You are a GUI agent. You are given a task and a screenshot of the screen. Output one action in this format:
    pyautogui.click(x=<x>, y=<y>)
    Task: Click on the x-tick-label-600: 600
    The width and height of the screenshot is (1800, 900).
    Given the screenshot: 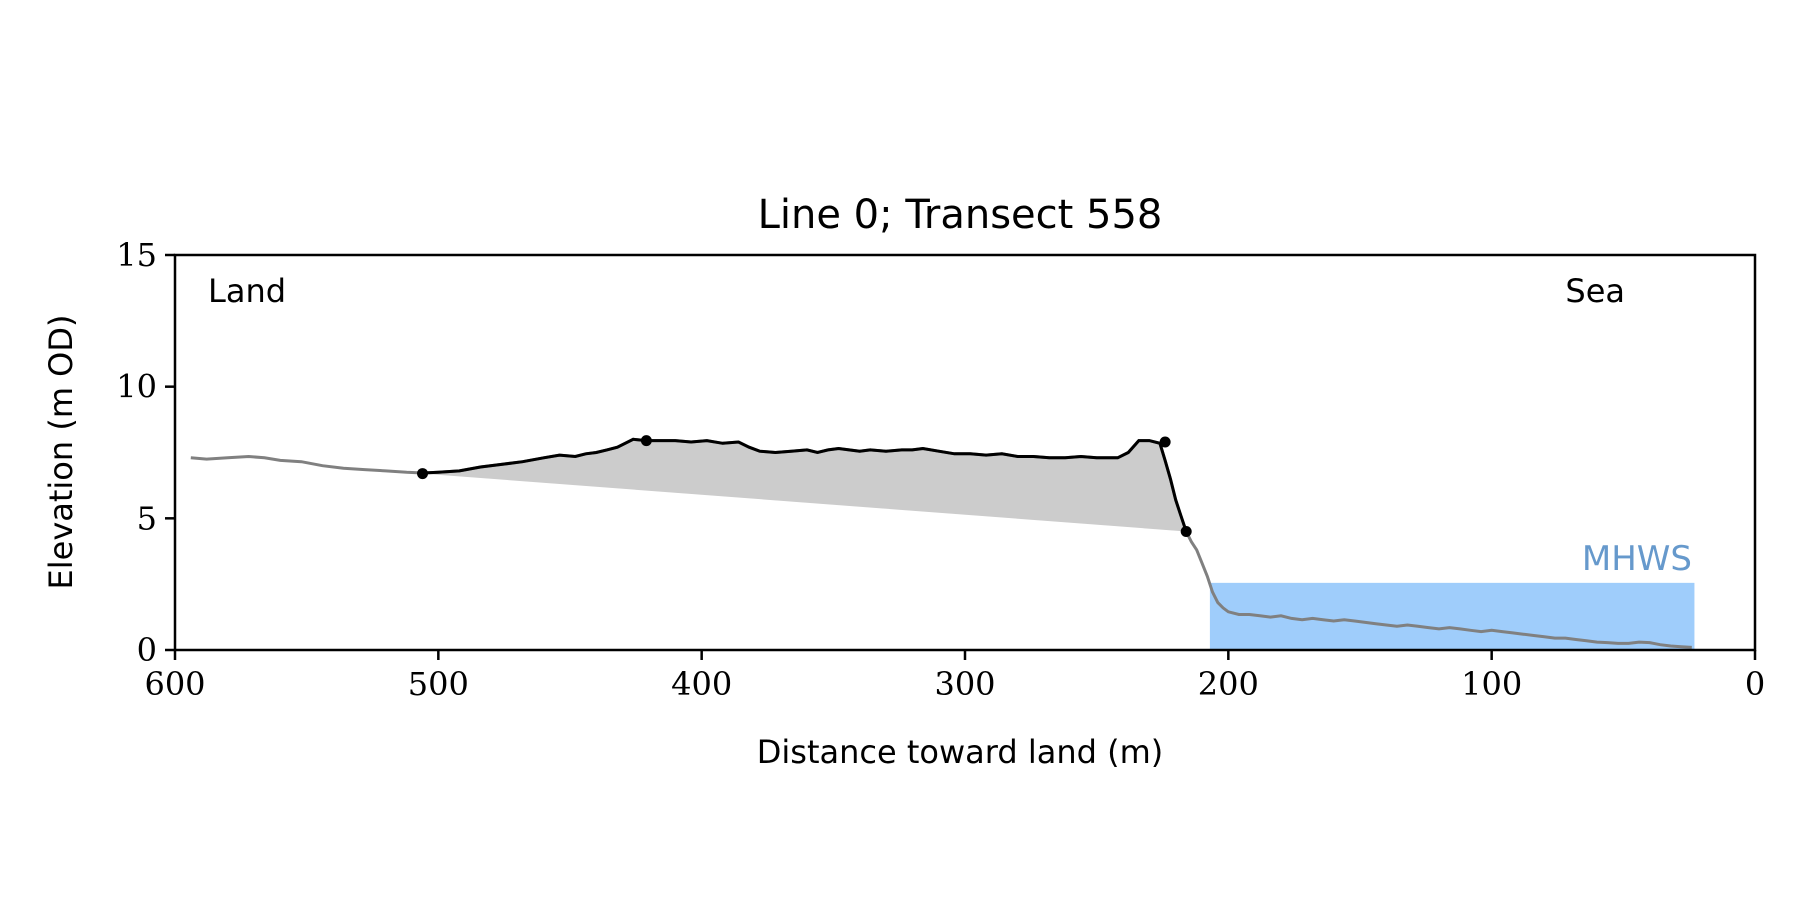 What is the action you would take?
    pyautogui.click(x=174, y=684)
    